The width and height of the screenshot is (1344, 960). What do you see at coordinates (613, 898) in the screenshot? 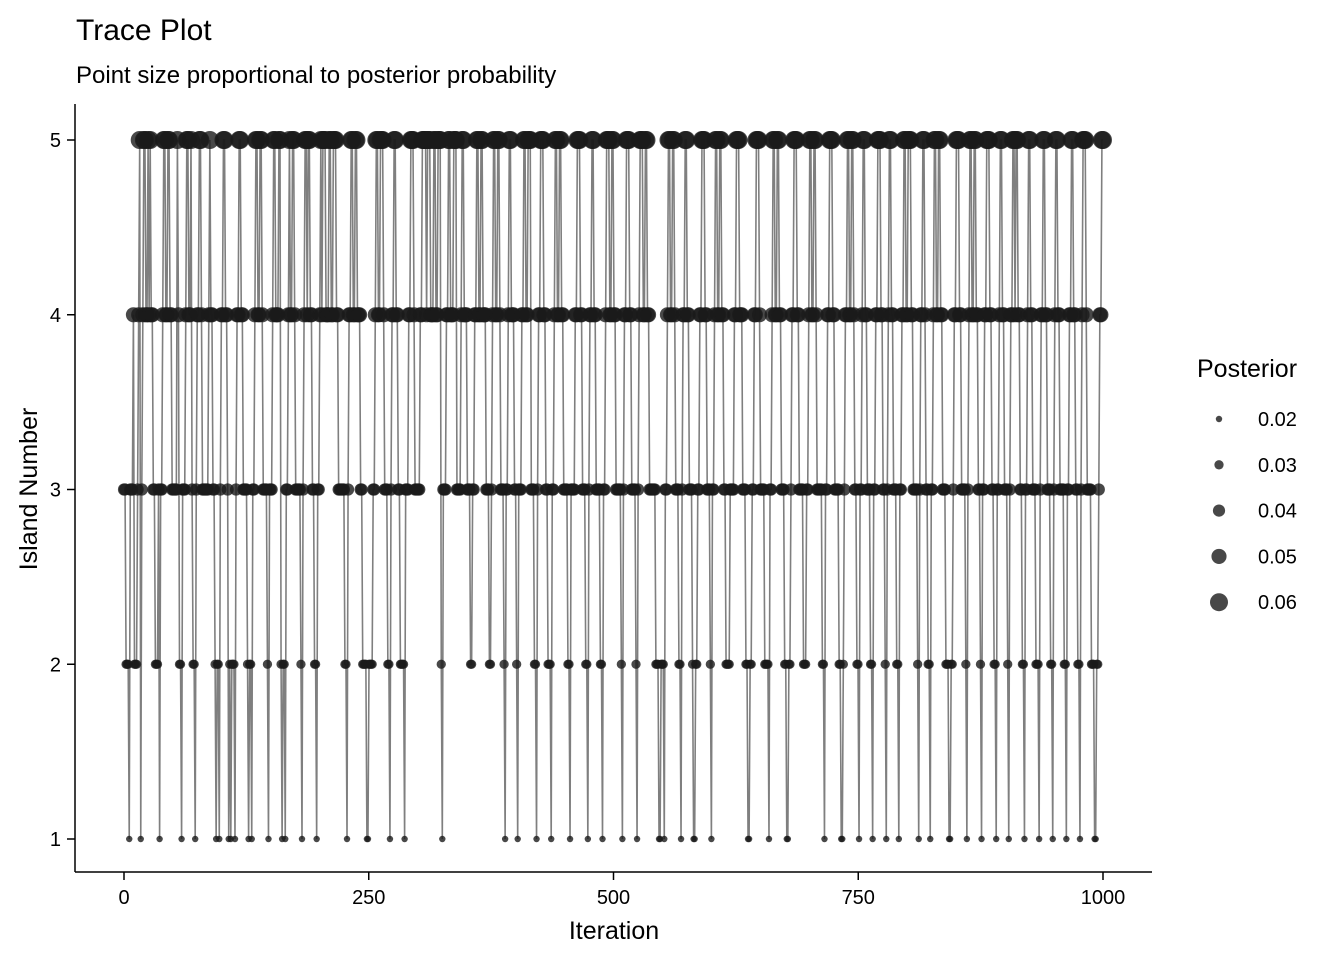
I see `x-tick-label: 500` at bounding box center [613, 898].